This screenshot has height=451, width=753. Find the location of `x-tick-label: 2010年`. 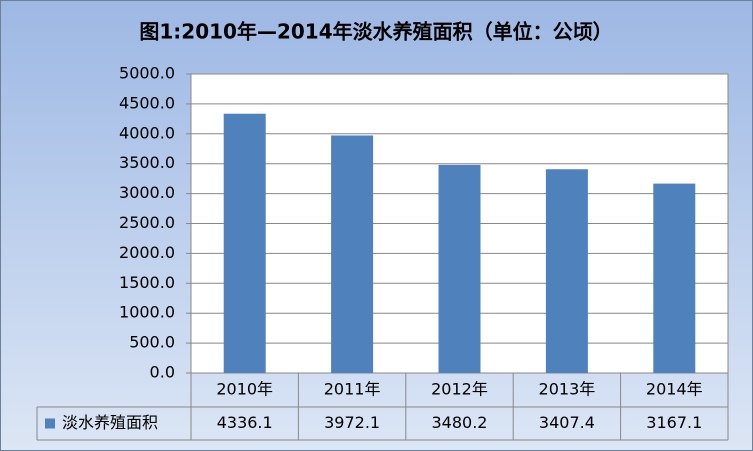

x-tick-label: 2010年 is located at coordinates (244, 389).